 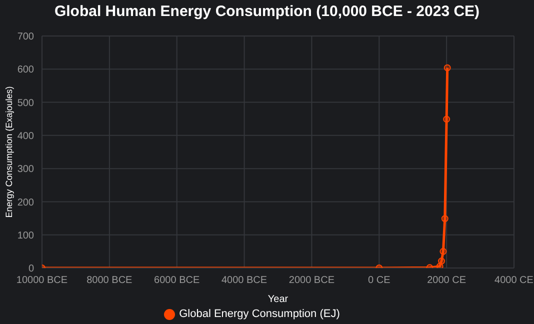 I want to click on y-tick-label: 200, so click(x=25, y=202).